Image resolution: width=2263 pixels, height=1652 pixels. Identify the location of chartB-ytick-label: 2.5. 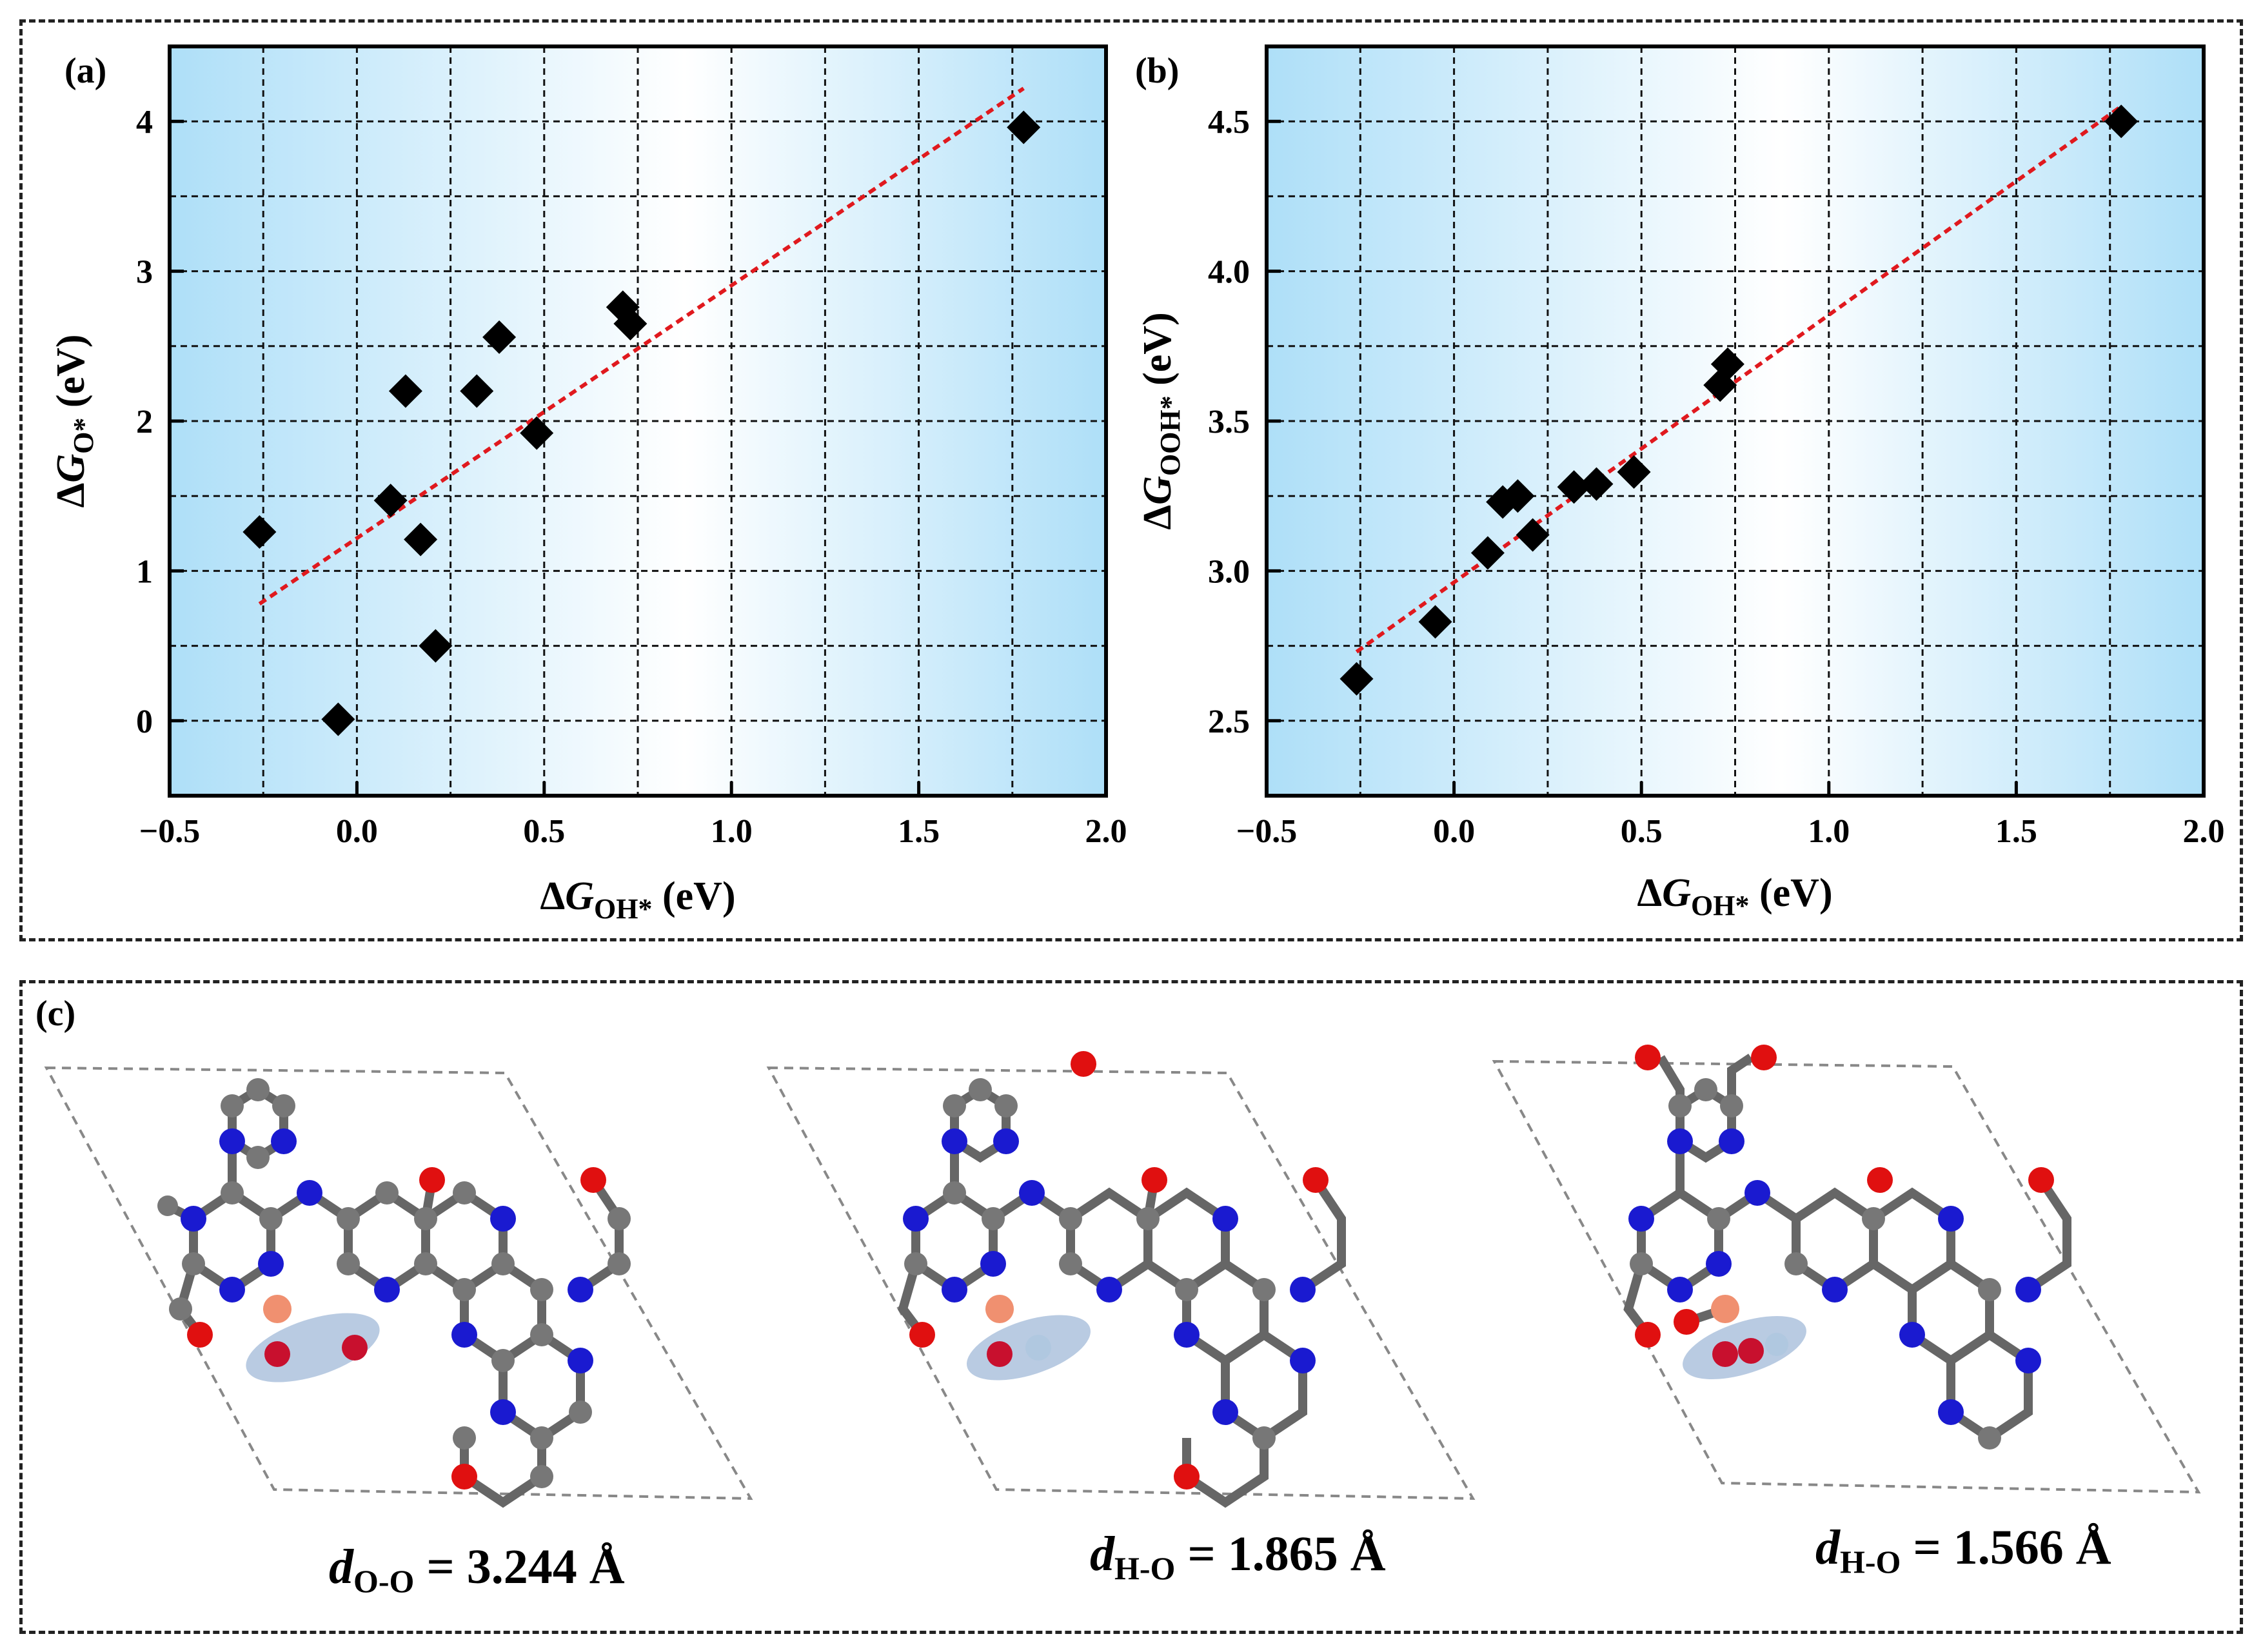
(1229, 722).